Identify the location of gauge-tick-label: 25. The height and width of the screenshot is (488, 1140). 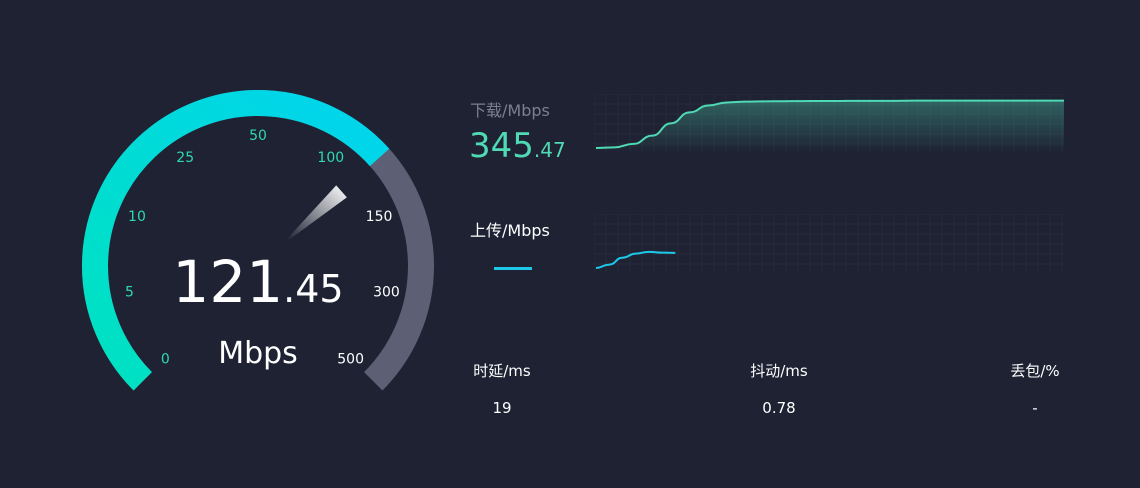
(185, 158).